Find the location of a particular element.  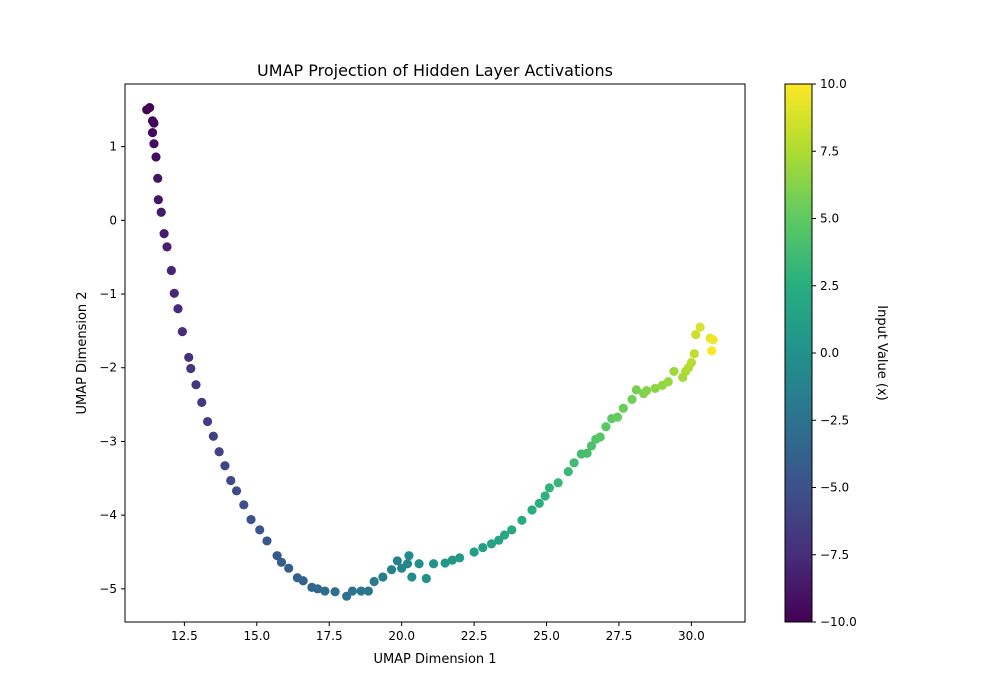

colorbar-ticks: 10.0 7.5 5.0 2.5 0.0 −2.5 −5.0 −7.5 −10.0 is located at coordinates (834, 353).